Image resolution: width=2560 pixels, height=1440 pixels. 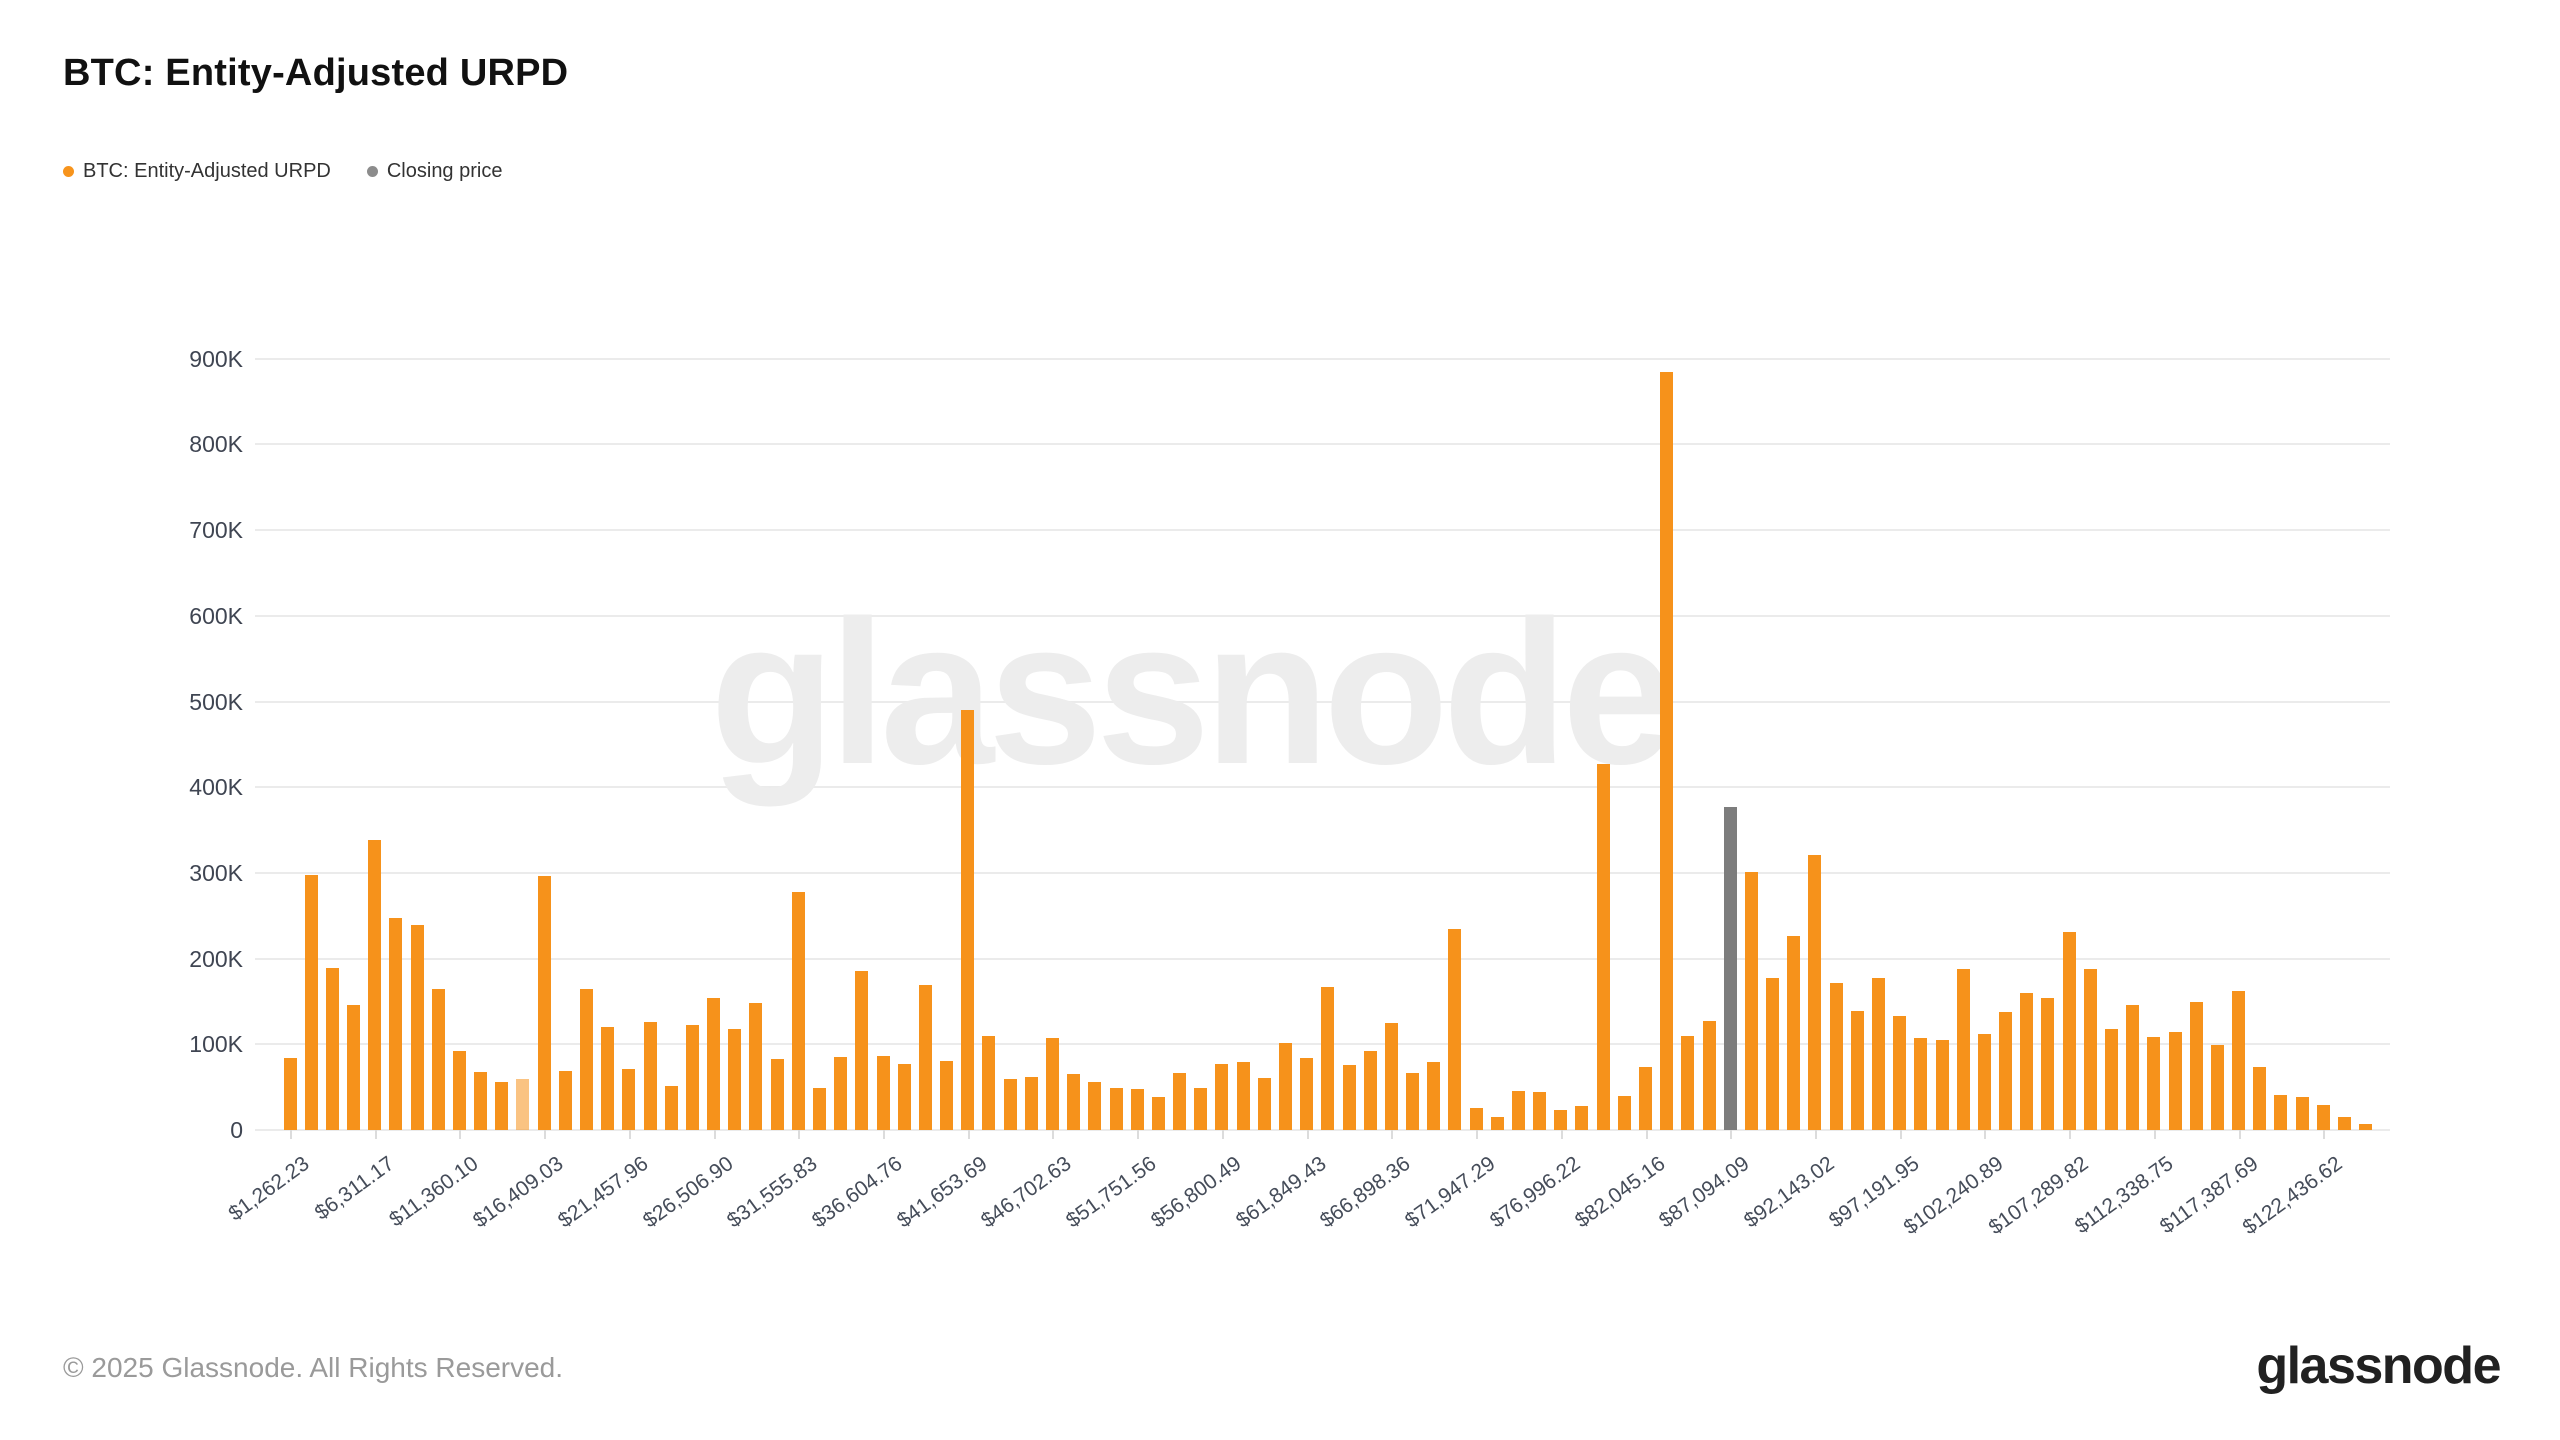 What do you see at coordinates (688, 1192) in the screenshot?
I see `x-axis-tick-label: $26,506.90` at bounding box center [688, 1192].